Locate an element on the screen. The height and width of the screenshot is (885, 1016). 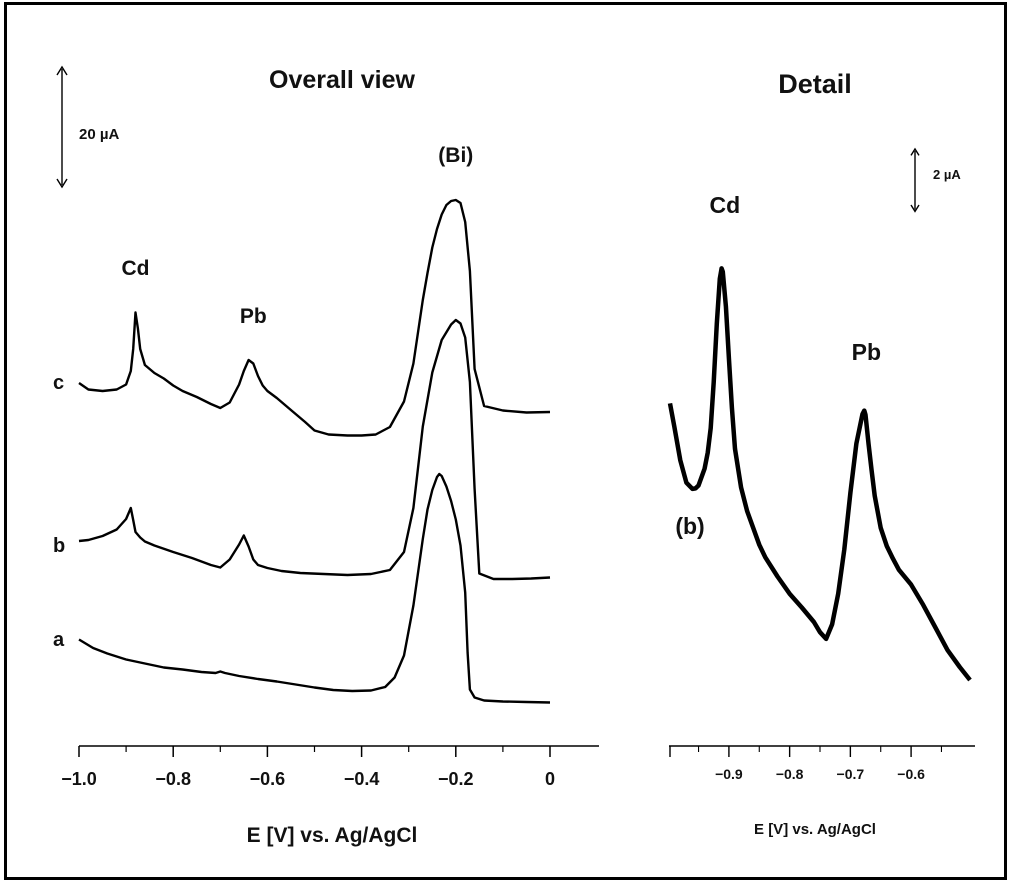
overall-tick-label: −0.8 is located at coordinates (173, 779).